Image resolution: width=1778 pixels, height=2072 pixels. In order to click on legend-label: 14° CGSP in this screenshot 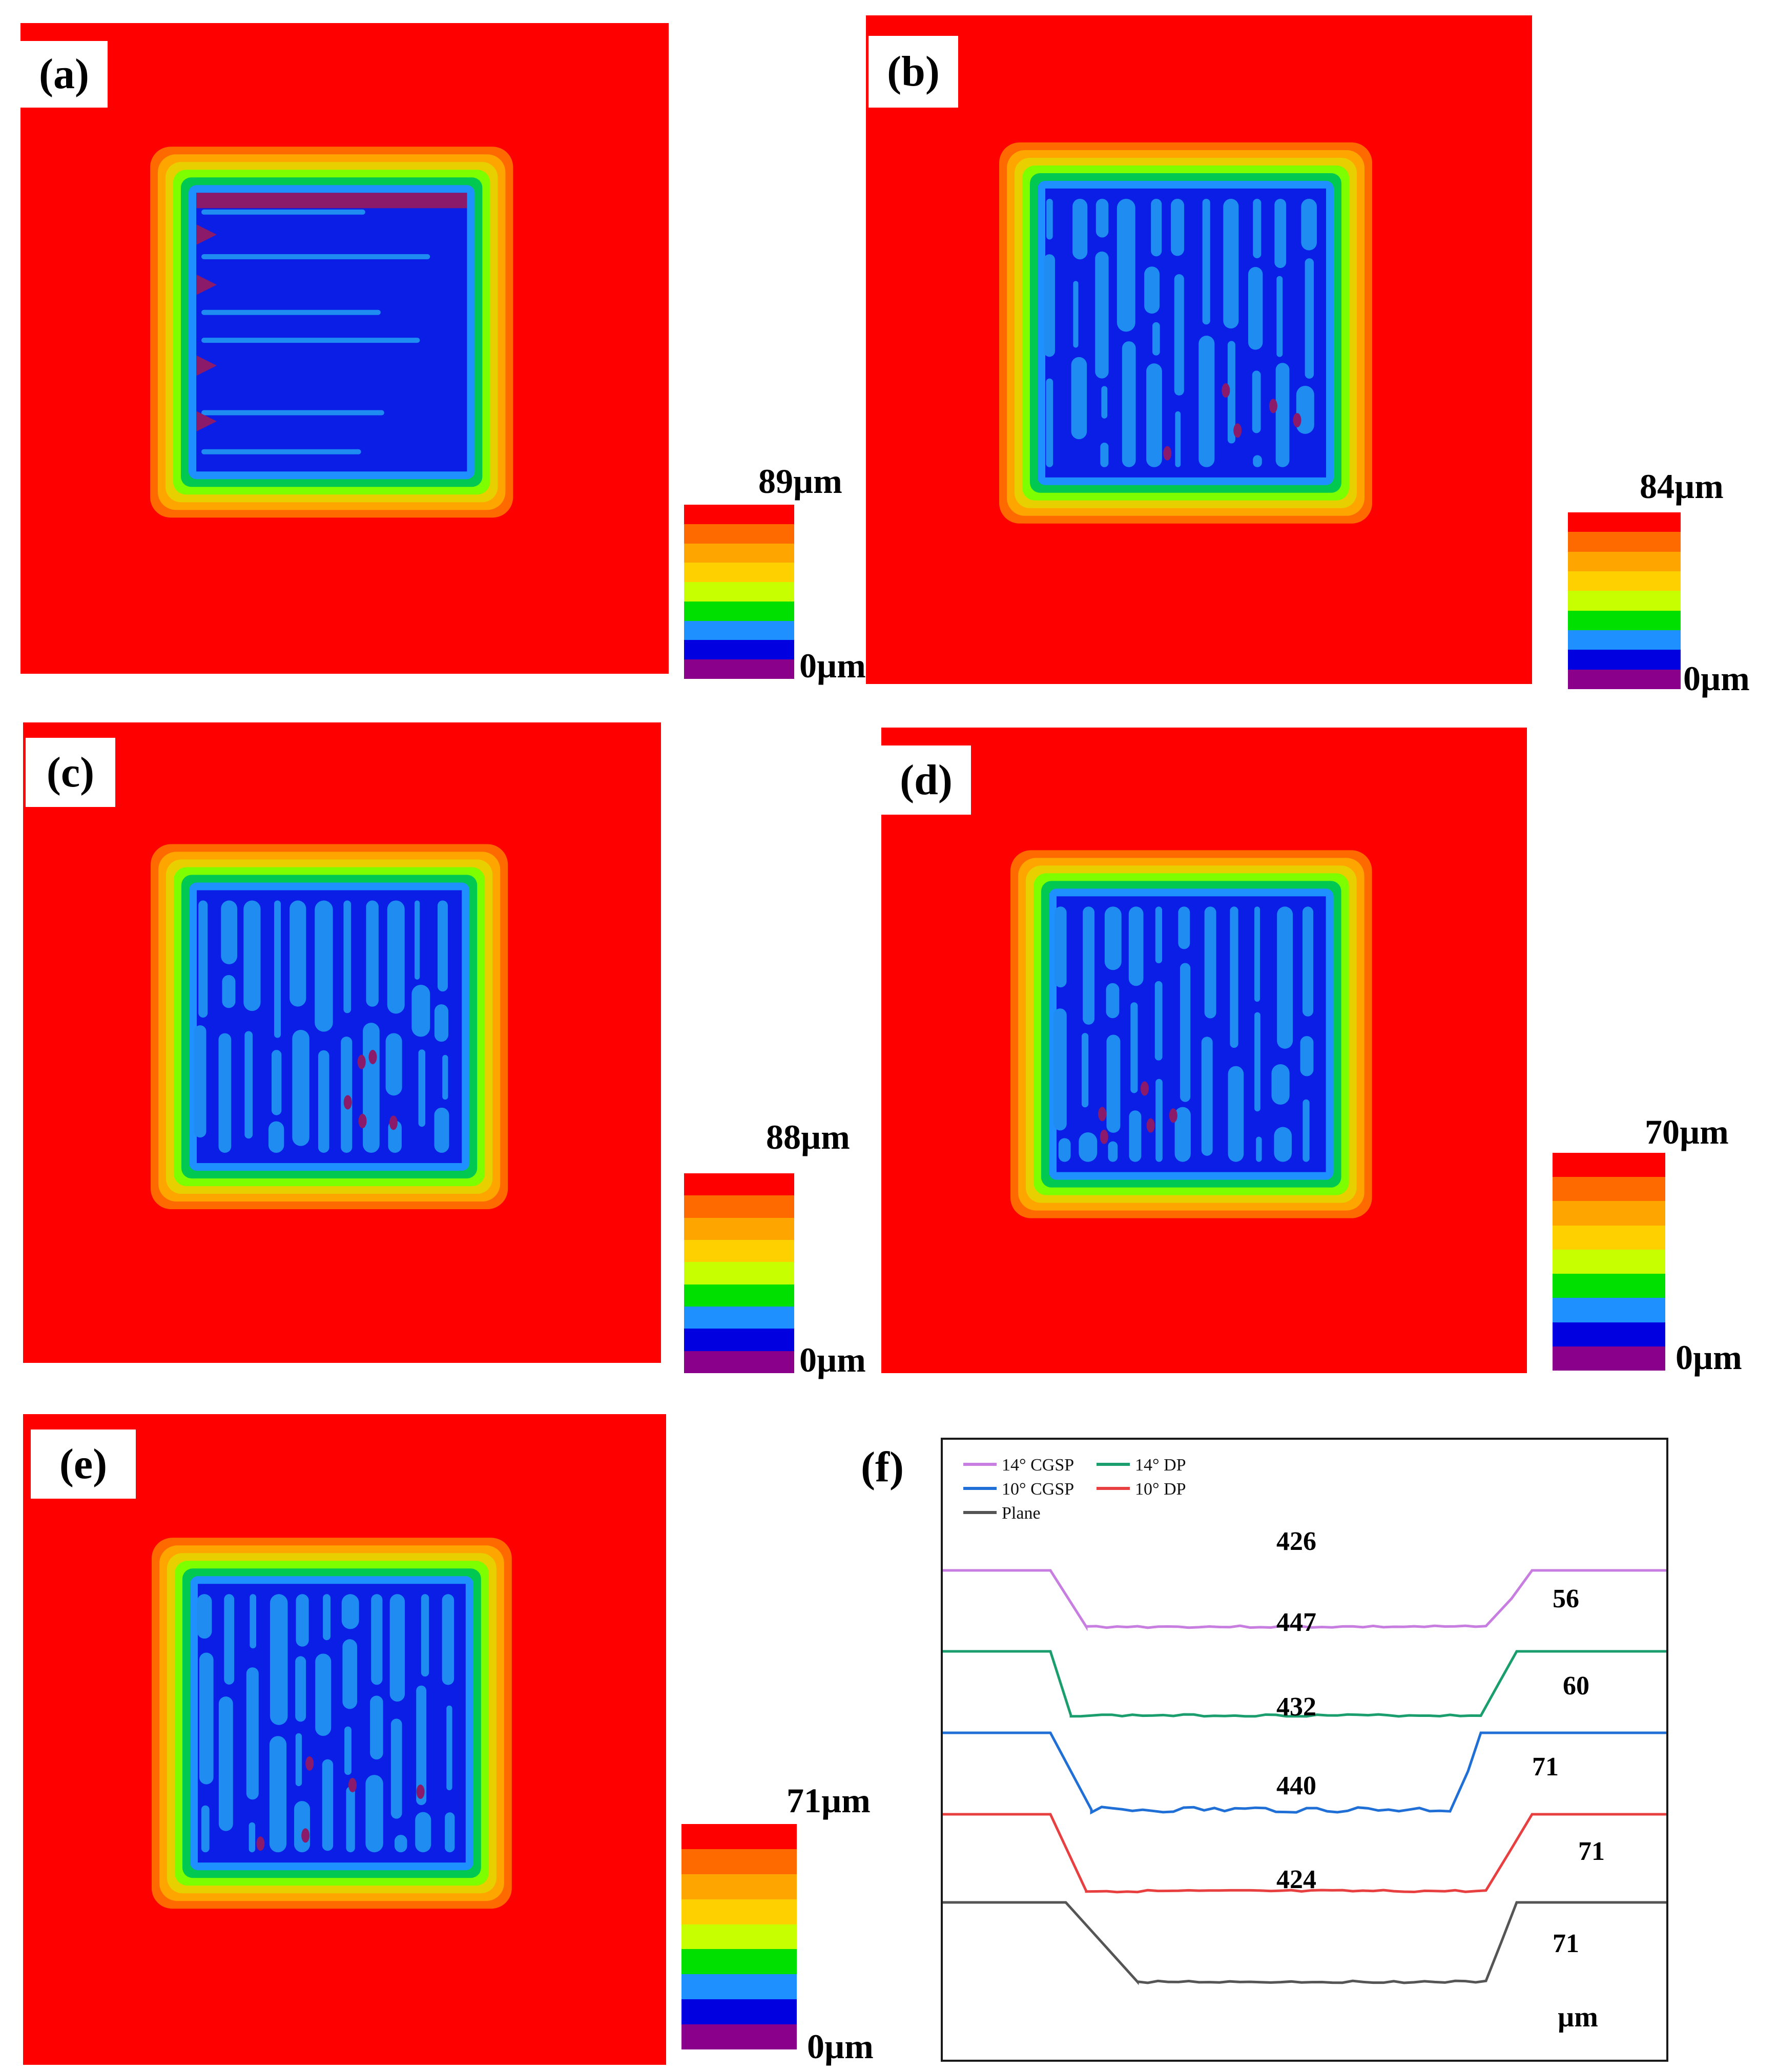, I will do `click(1038, 1465)`.